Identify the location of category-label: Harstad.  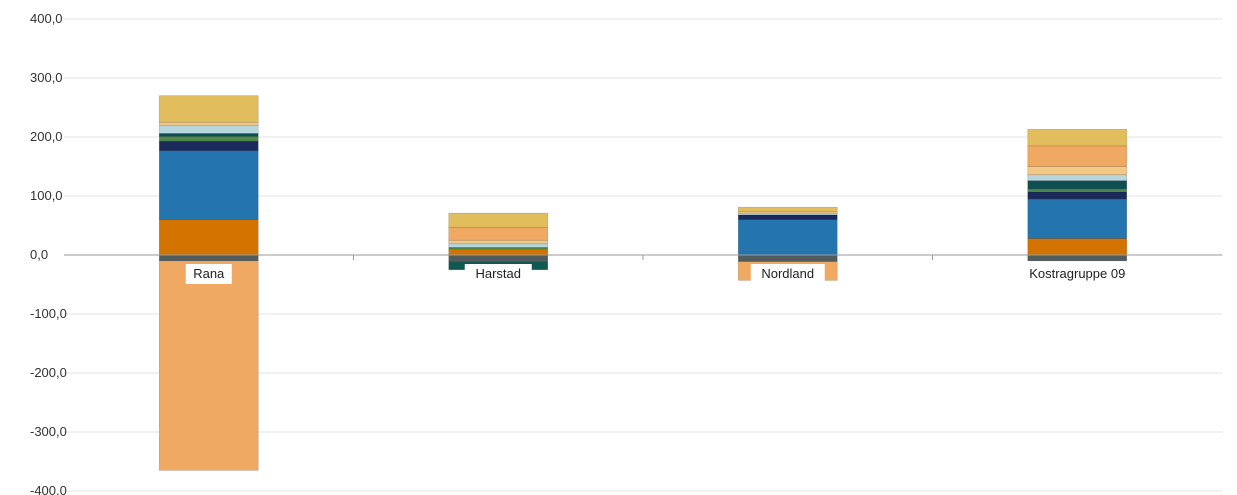
(498, 273).